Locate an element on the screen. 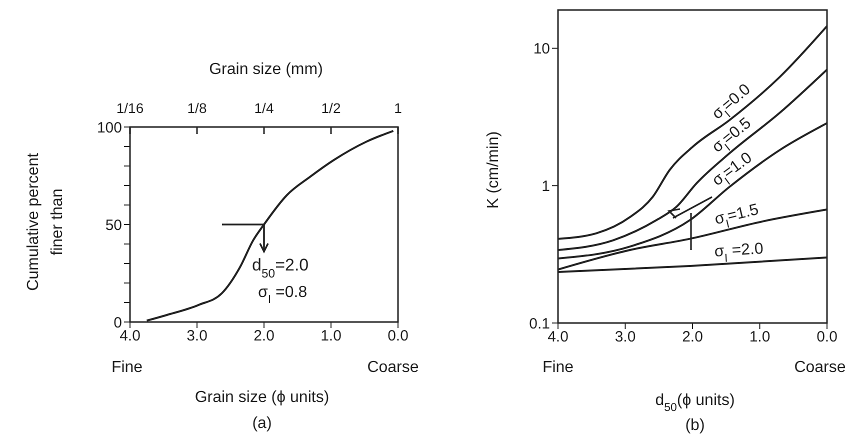 This screenshot has height=442, width=867. x2-tick-label: 1/2 is located at coordinates (331, 108).